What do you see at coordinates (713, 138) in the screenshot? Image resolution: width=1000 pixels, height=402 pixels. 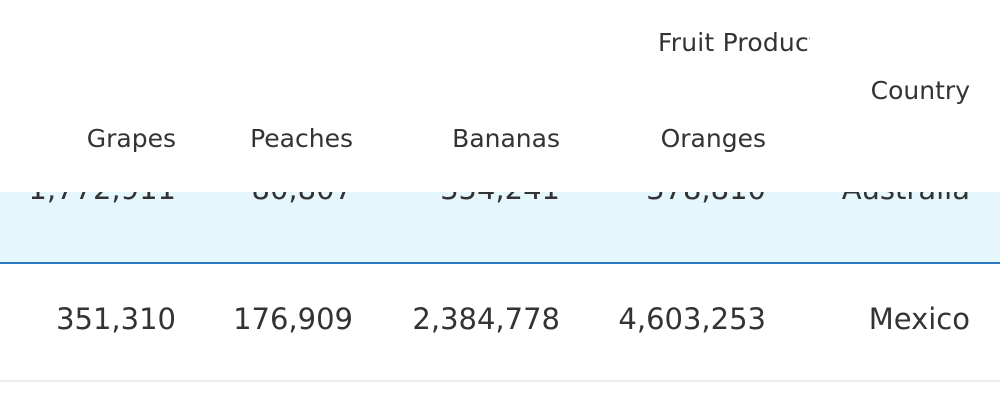 I see `column-header-oranges: Oranges` at bounding box center [713, 138].